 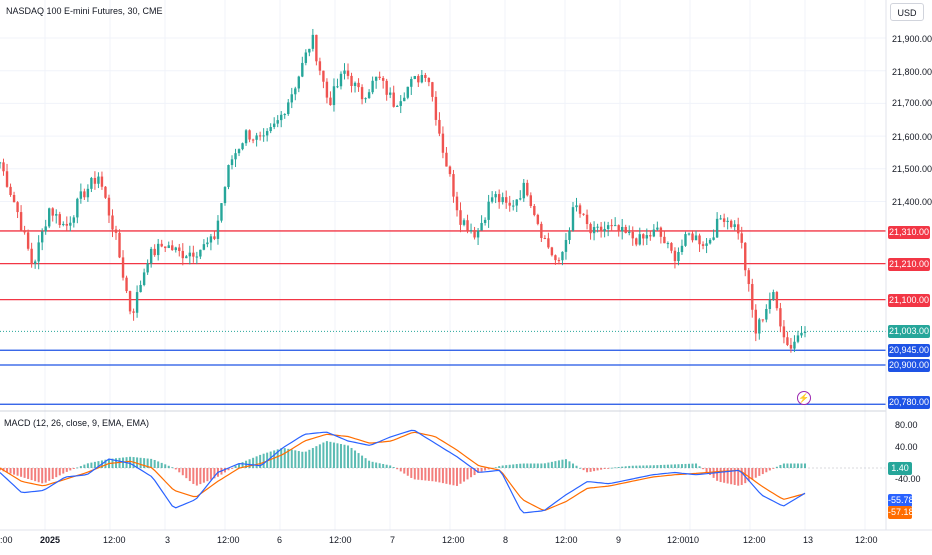 I want to click on level-tag-21210: 21,210.00, so click(x=909, y=264).